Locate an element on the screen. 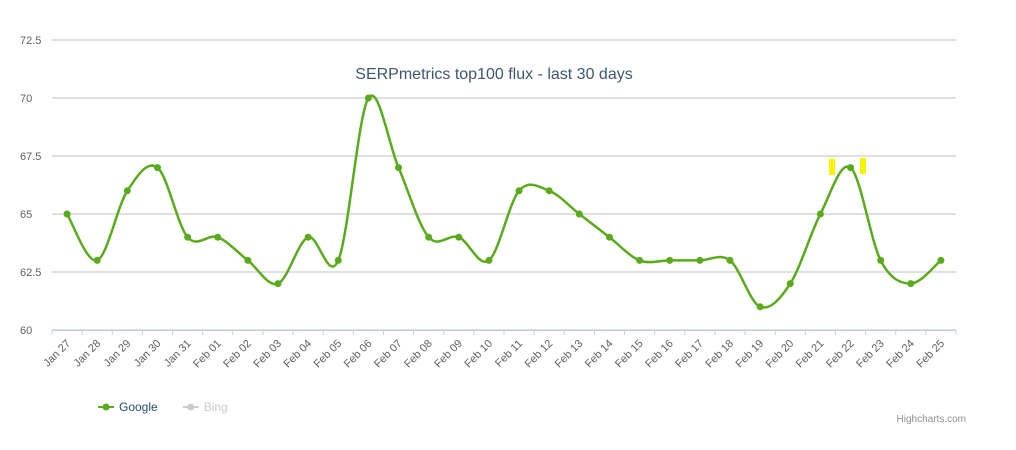  x-tick-label: Feb 14 is located at coordinates (599, 354).